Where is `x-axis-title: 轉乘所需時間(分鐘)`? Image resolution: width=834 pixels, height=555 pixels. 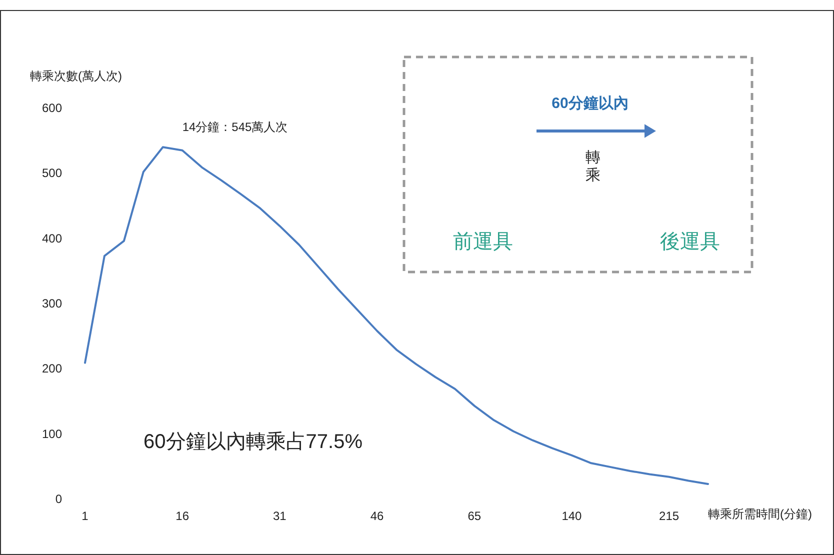 x-axis-title: 轉乘所需時間(分鐘) is located at coordinates (760, 514).